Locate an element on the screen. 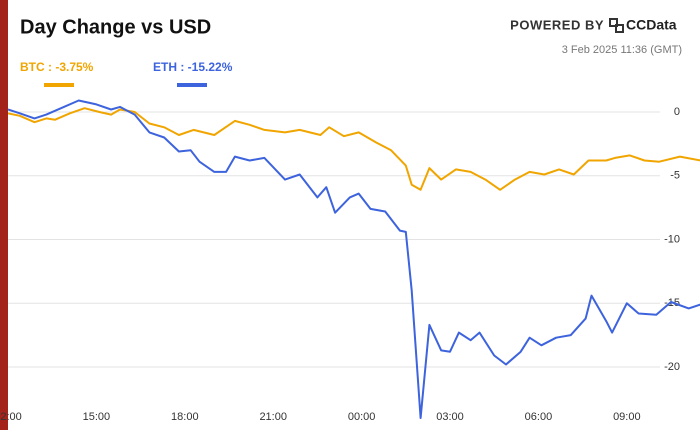  brand-prefix: POWERED BY is located at coordinates (557, 24).